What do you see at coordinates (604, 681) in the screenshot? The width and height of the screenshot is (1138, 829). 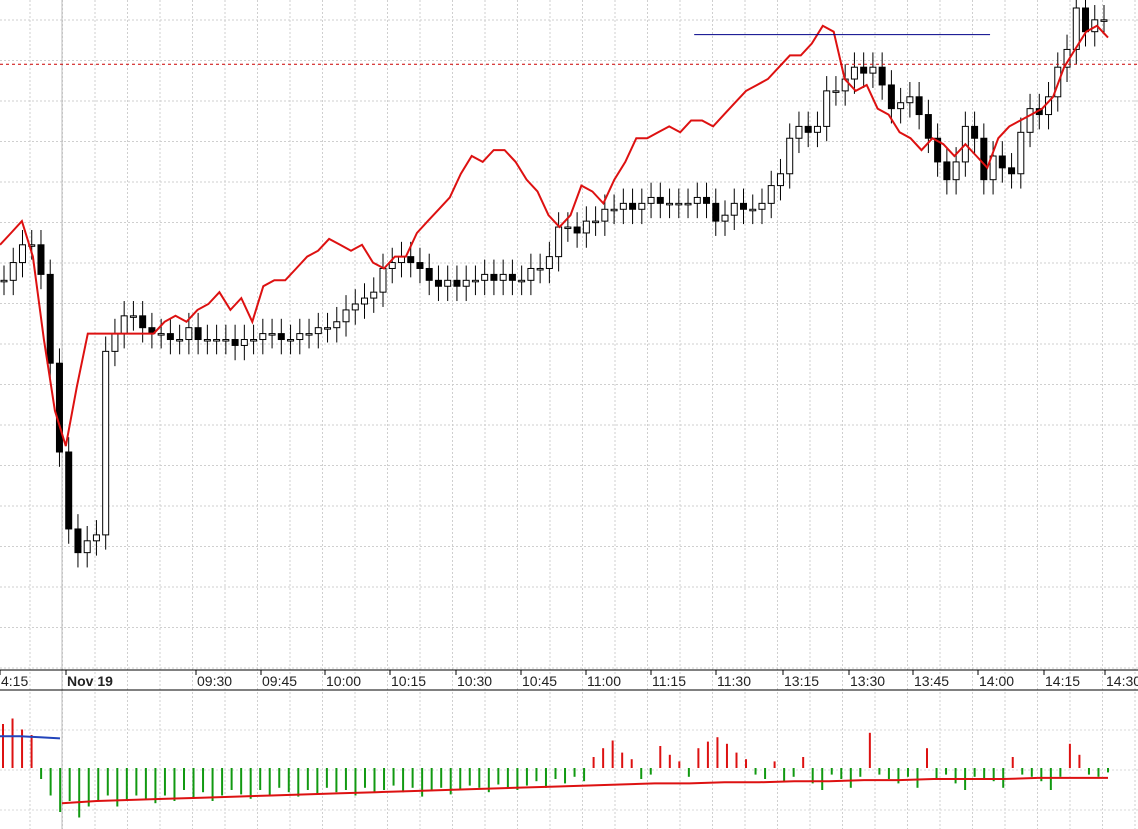 I see `x-tick-label: 11:00` at bounding box center [604, 681].